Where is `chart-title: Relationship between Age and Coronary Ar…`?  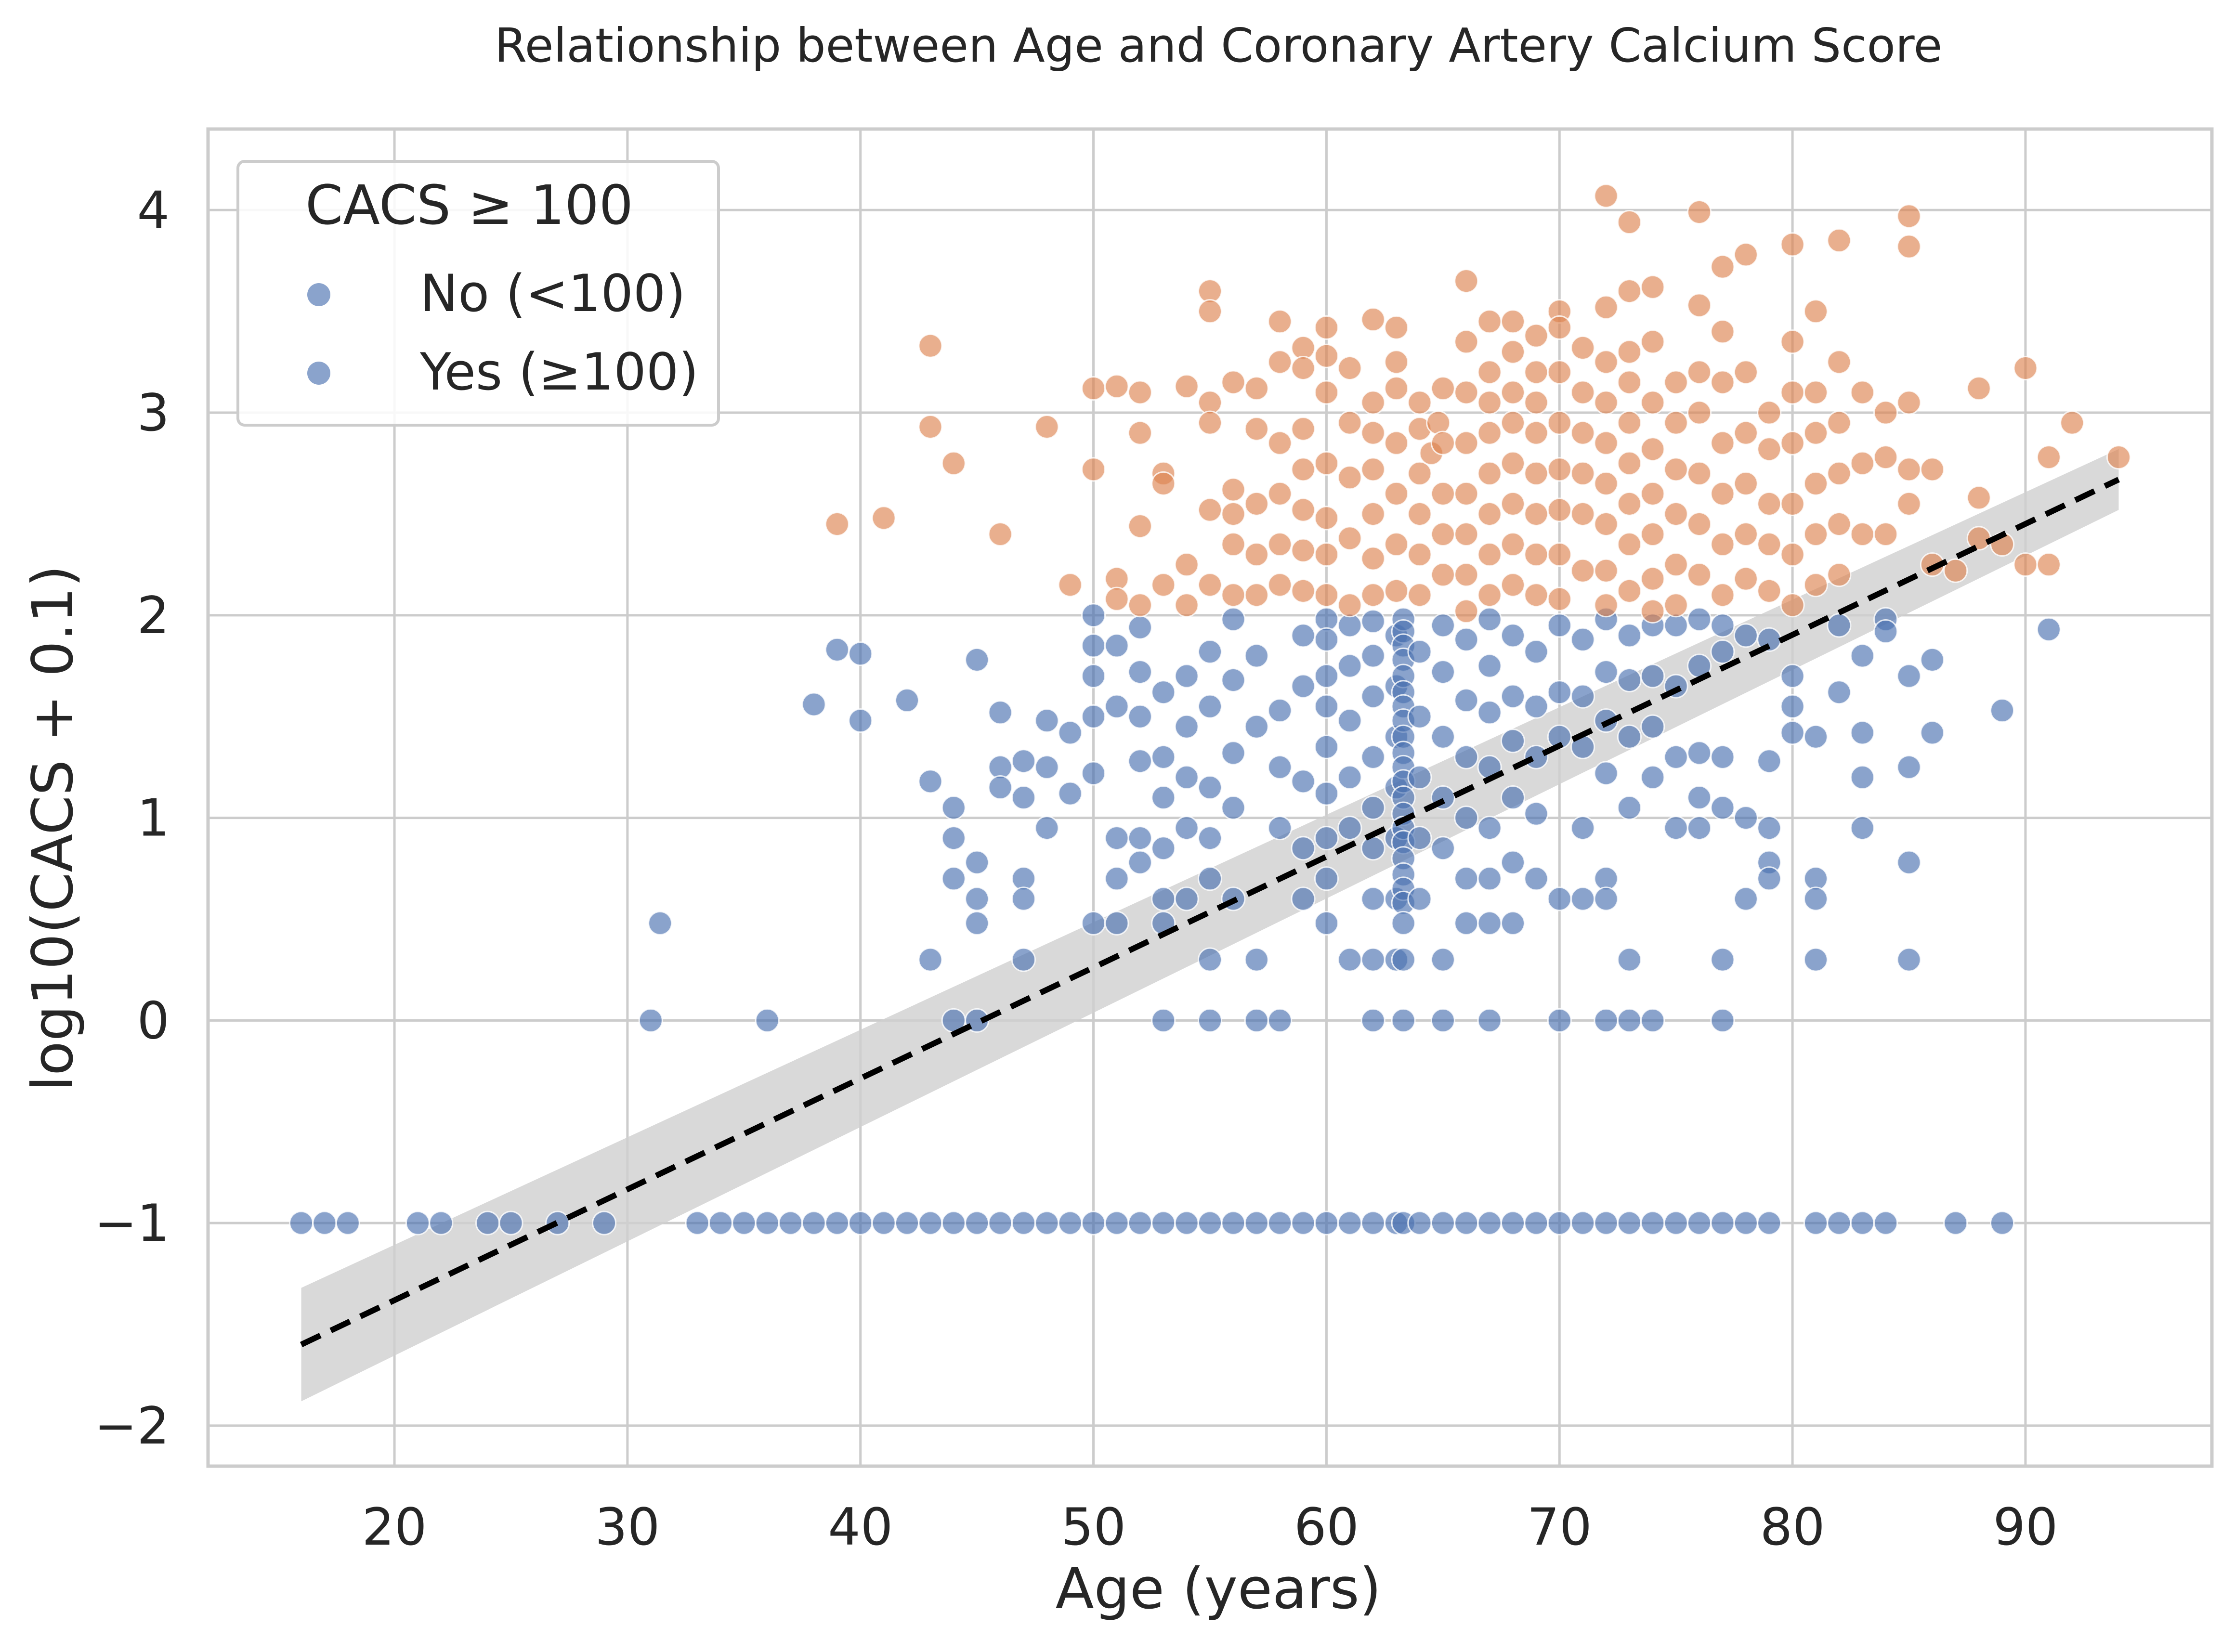
chart-title: Relationship between Age and Coronary Ar… is located at coordinates (1219, 46).